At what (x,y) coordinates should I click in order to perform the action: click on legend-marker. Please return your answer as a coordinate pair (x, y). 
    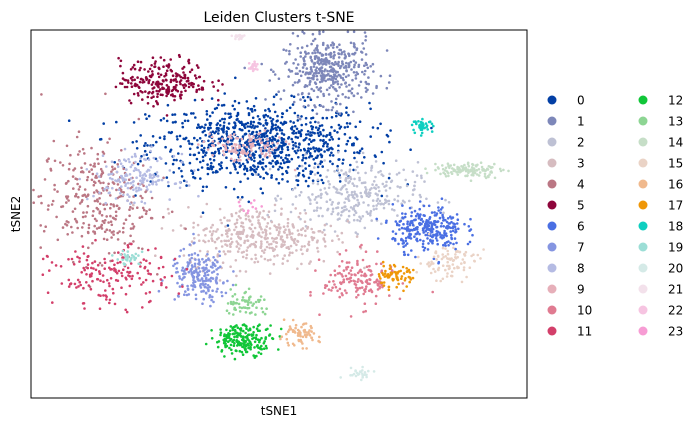
    Looking at the image, I should click on (552, 184).